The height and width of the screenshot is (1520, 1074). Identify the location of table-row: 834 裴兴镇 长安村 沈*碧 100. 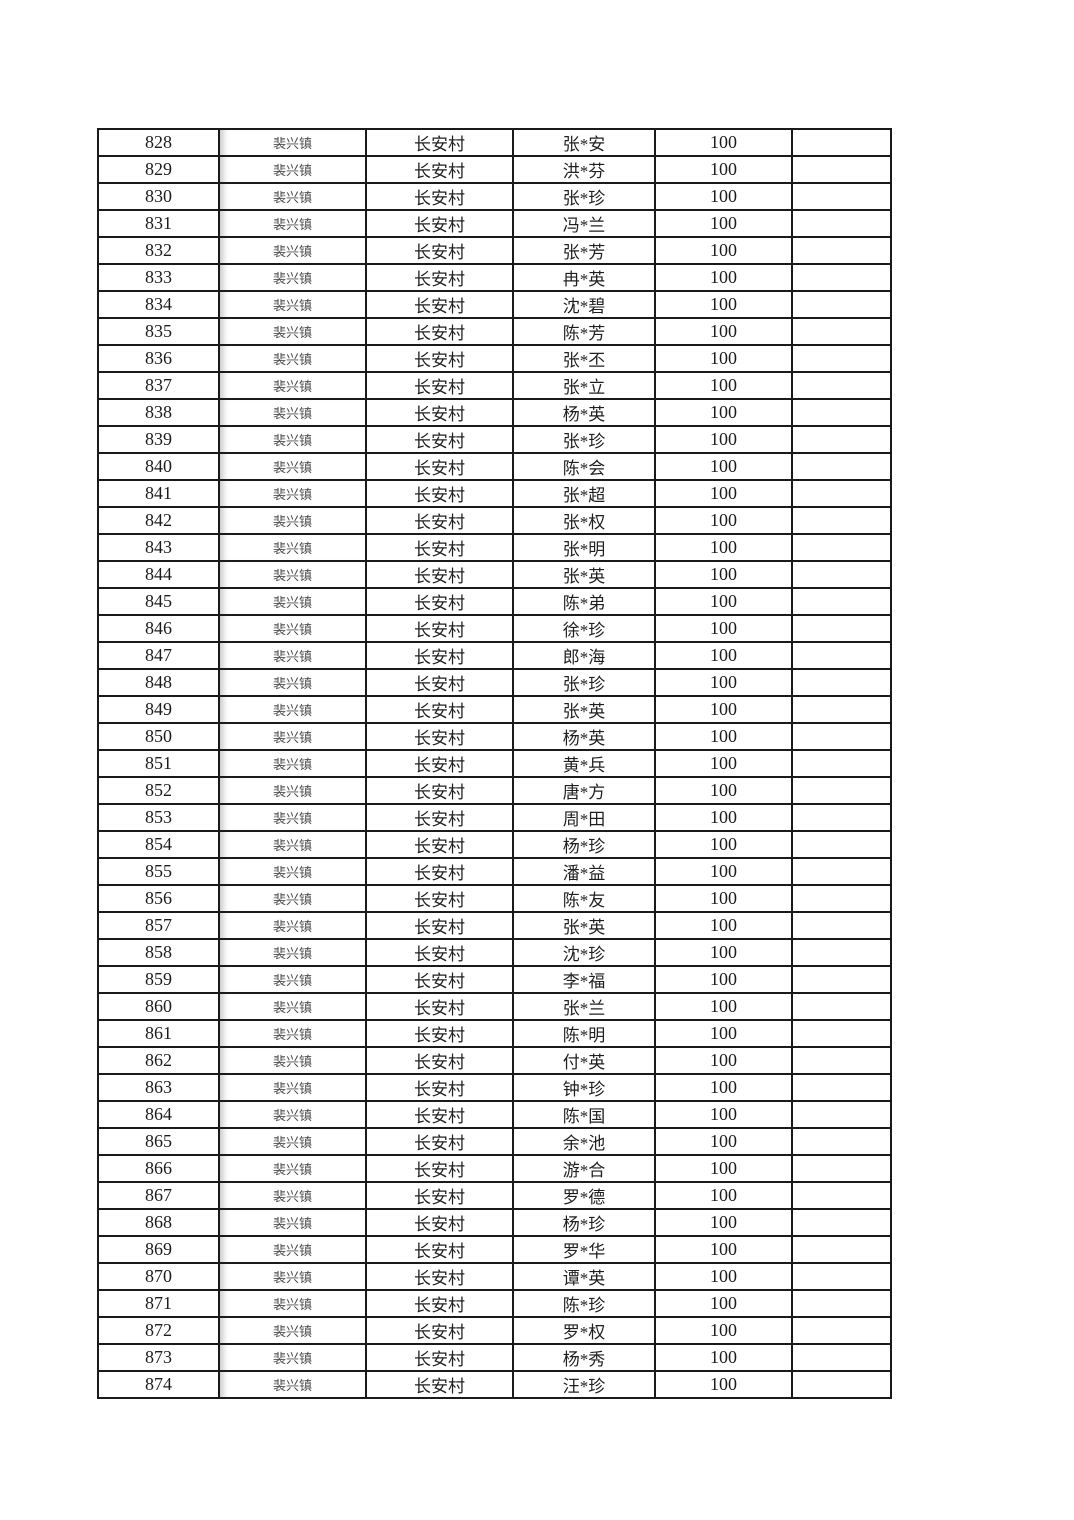
(494, 304).